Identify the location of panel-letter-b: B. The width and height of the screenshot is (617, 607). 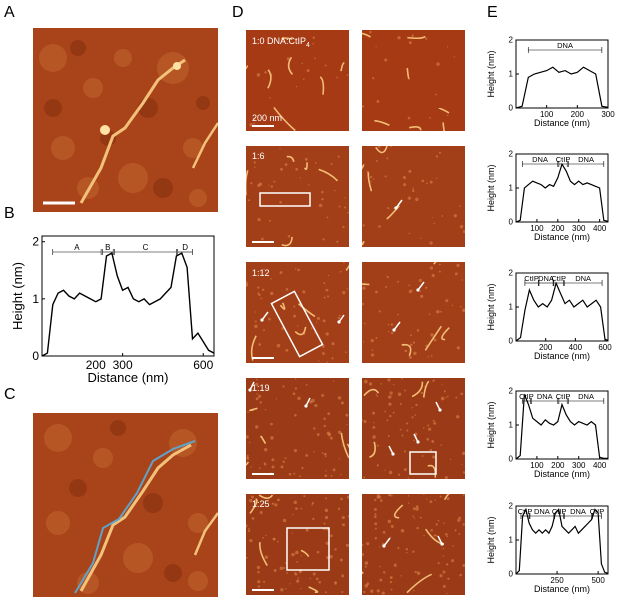
(9, 213).